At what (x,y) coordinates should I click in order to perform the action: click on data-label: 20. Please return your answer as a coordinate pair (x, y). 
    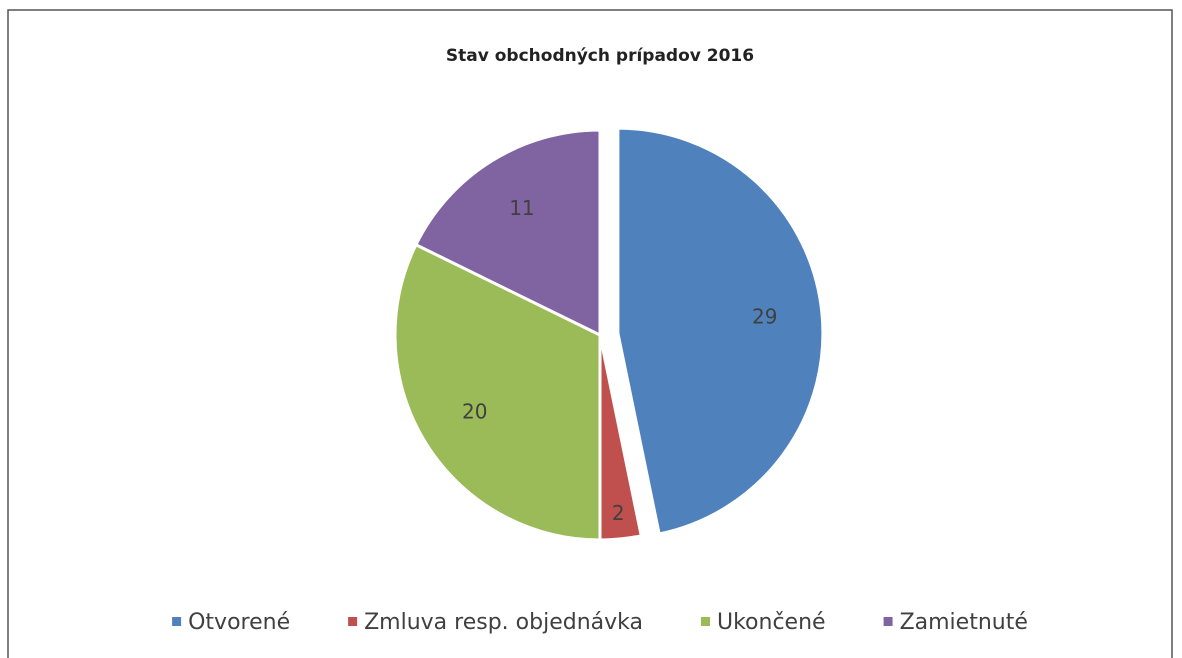
    Looking at the image, I should click on (474, 412).